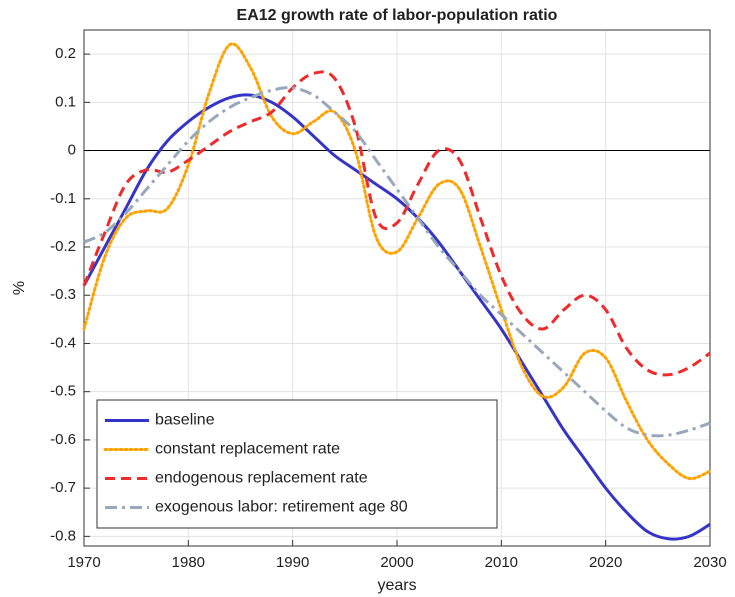 The height and width of the screenshot is (597, 735). I want to click on y-tick-label: 0.1, so click(65, 101).